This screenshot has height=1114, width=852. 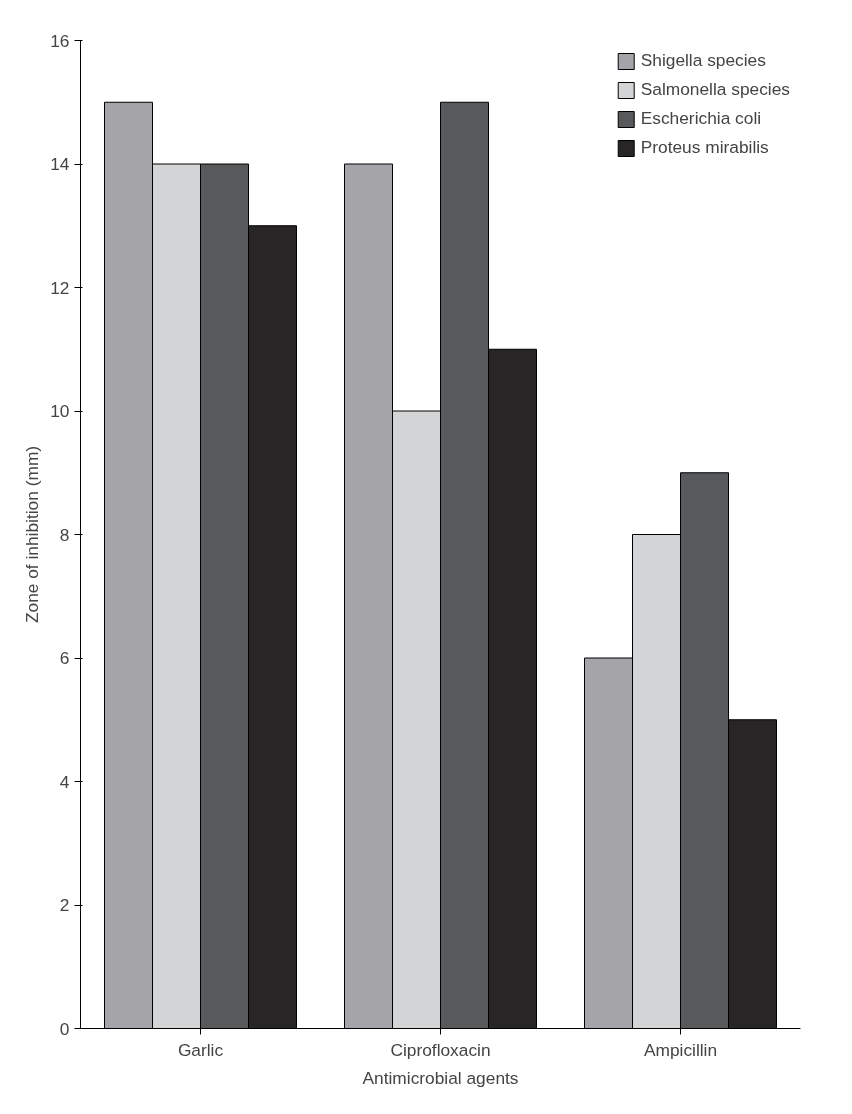 I want to click on y-tick-label: 8, so click(x=64, y=534).